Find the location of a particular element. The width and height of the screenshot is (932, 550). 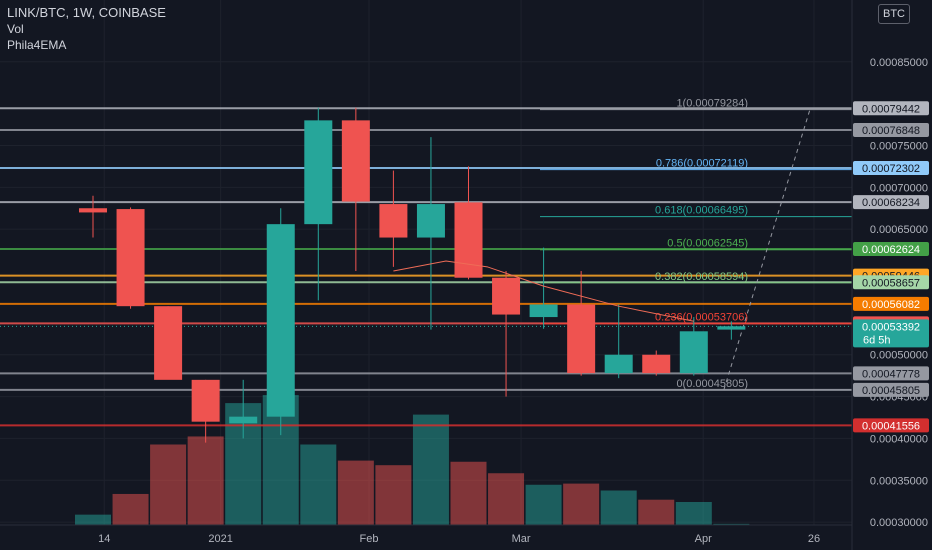

level-price-label: 0.00045805 is located at coordinates (891, 391).